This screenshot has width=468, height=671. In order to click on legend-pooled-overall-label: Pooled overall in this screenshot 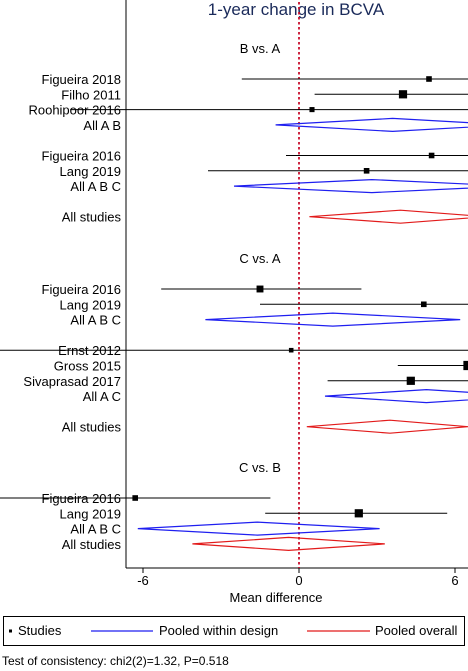, I will do `click(416, 630)`.